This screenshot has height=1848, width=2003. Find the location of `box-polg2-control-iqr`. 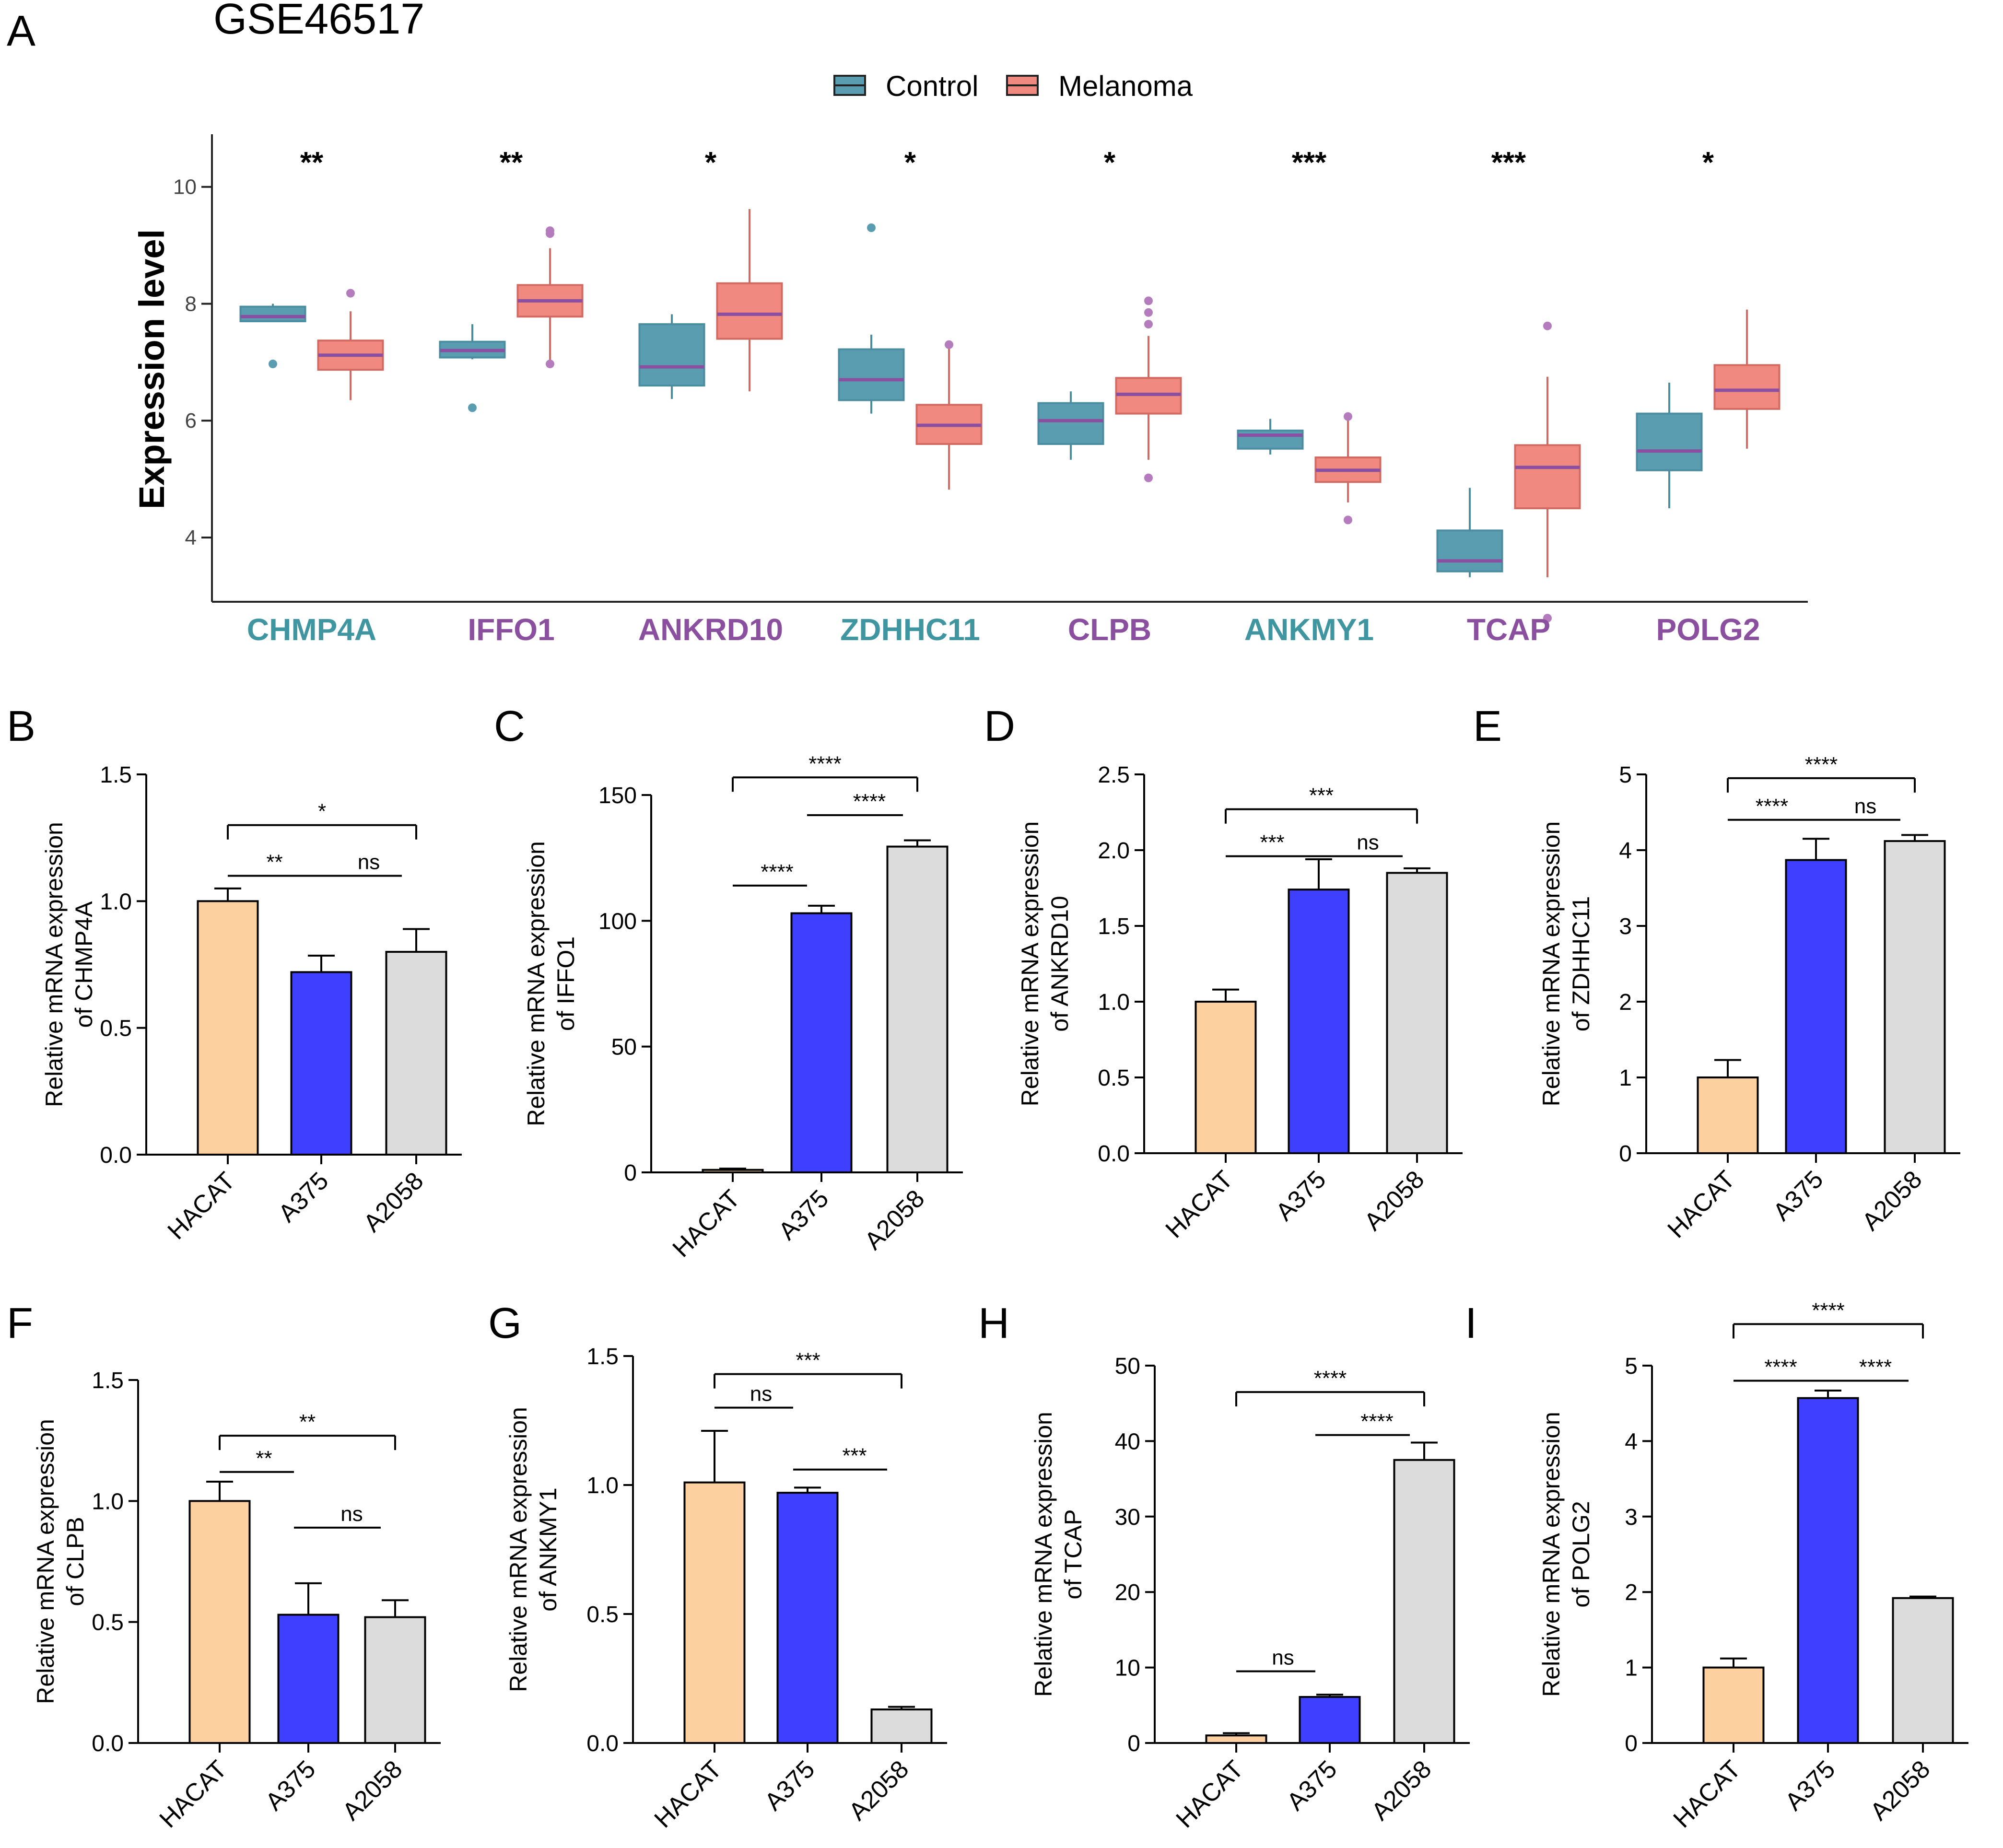

box-polg2-control-iqr is located at coordinates (1669, 441).